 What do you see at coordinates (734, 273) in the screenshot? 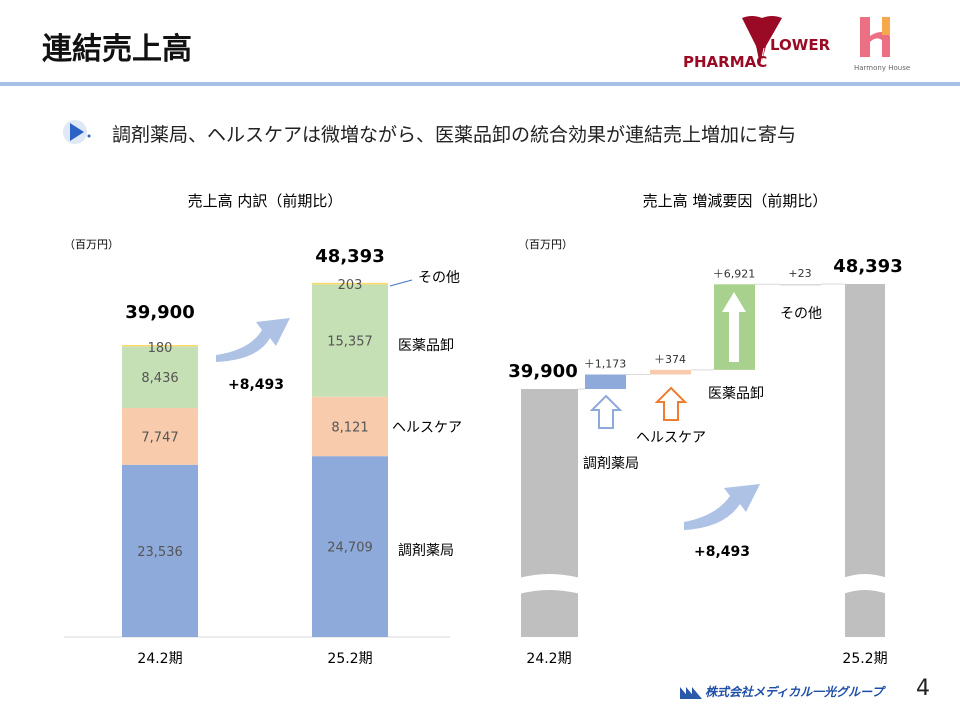
I see `step-value-label: ＋6,921` at bounding box center [734, 273].